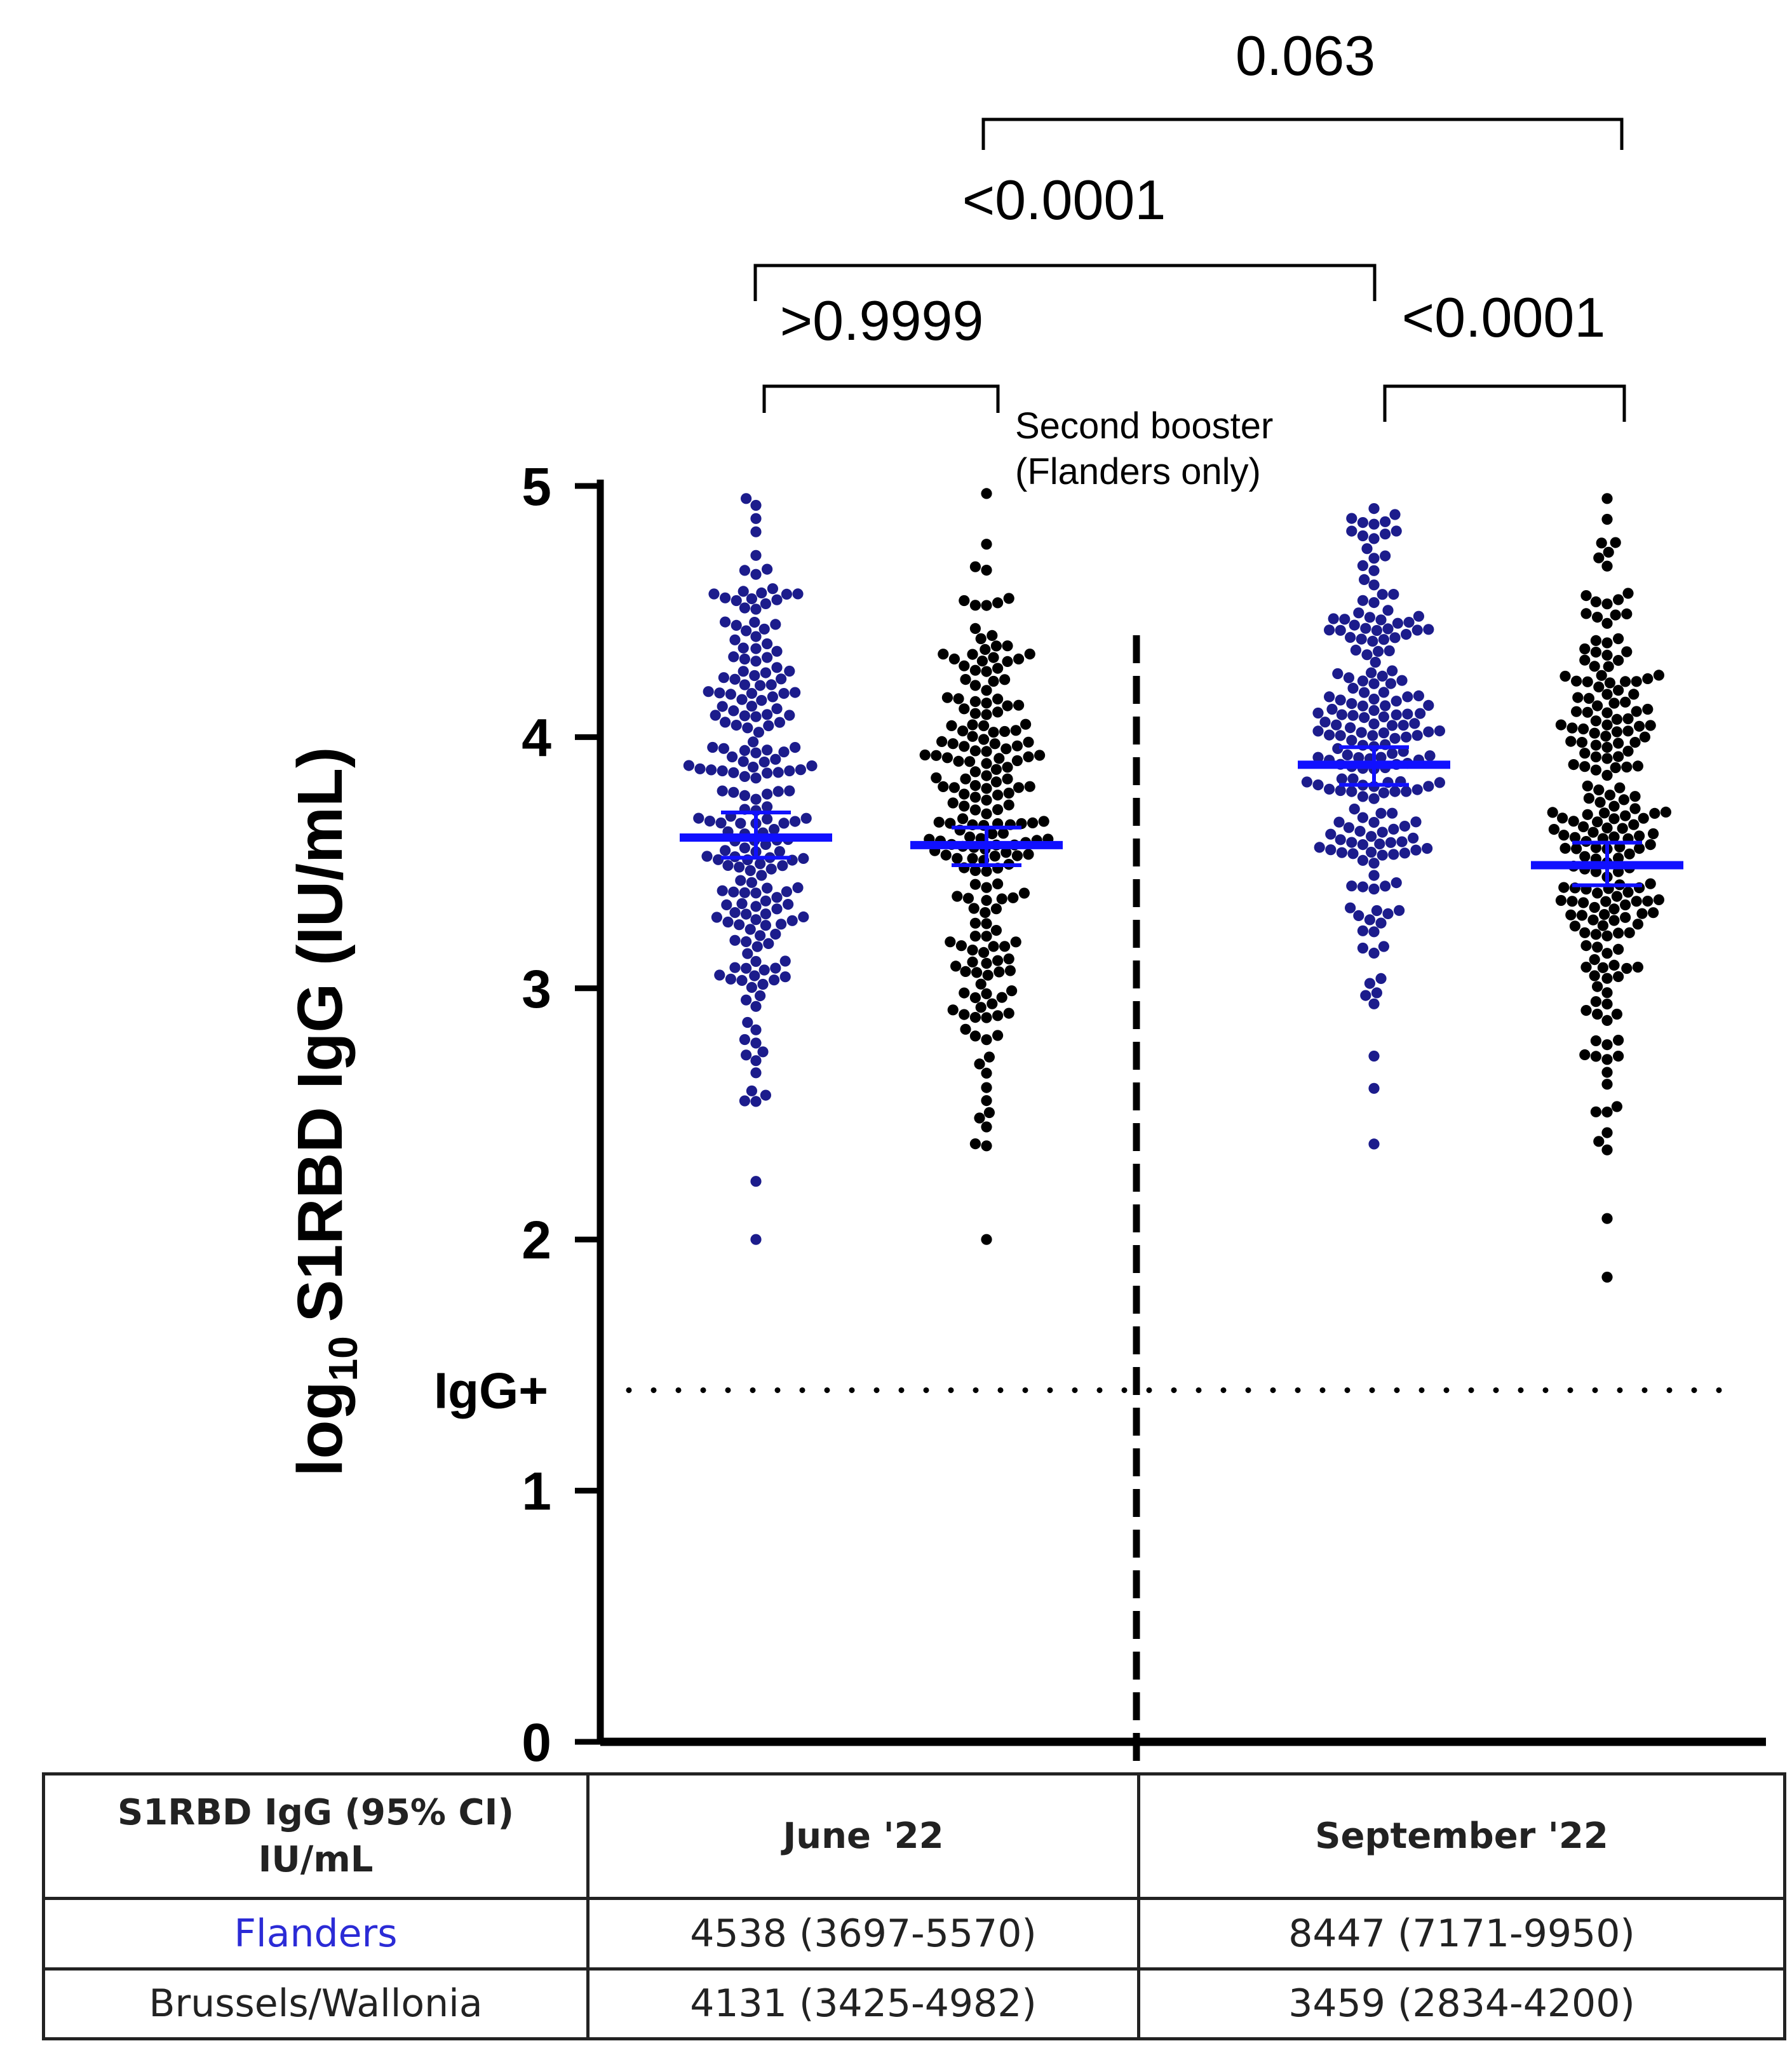  Describe the element at coordinates (315, 1934) in the screenshot. I see `row-name-flanders: Flanders` at that location.